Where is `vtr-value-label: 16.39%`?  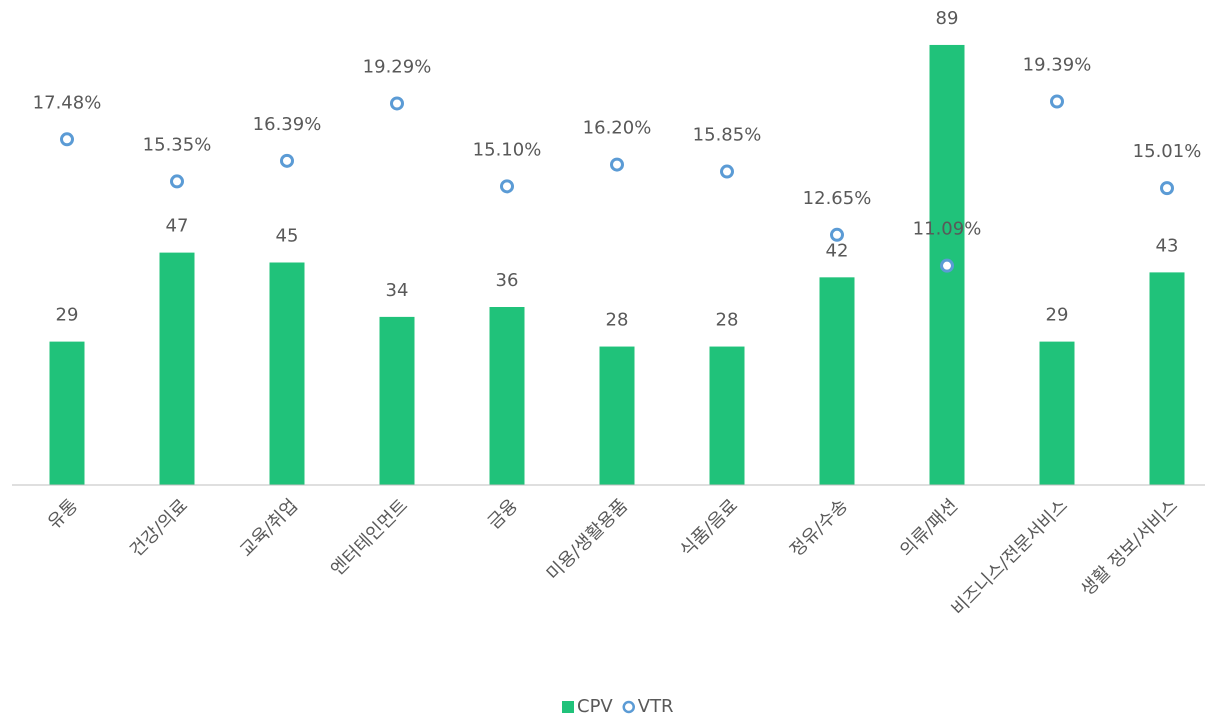 vtr-value-label: 16.39% is located at coordinates (287, 124).